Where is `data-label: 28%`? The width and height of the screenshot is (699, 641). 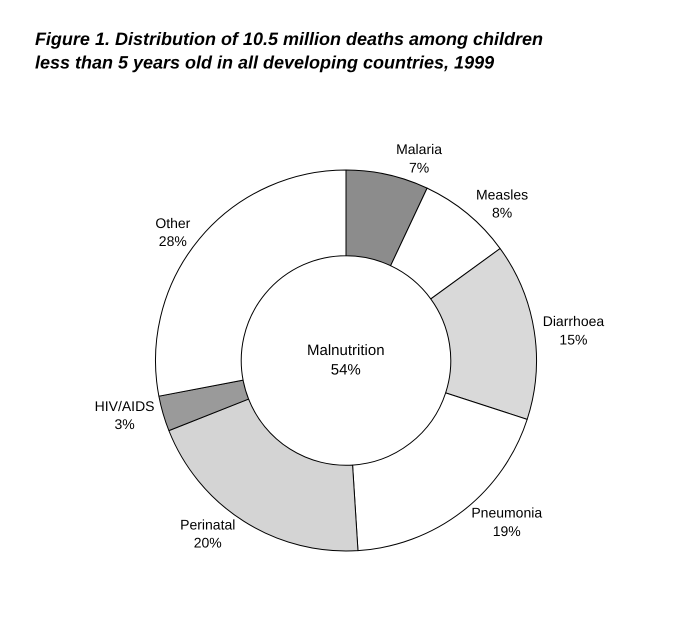
data-label: 28% is located at coordinates (172, 241).